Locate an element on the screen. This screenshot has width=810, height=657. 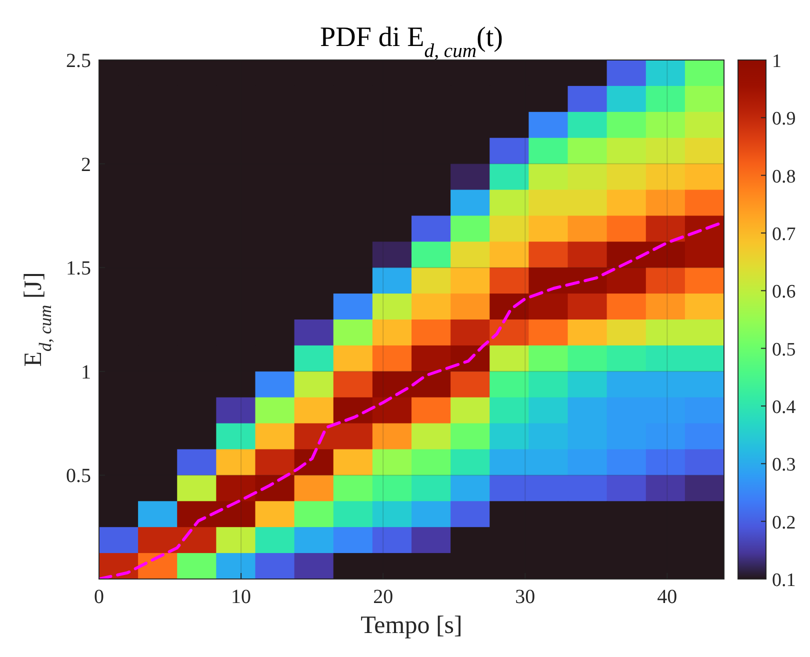
x-tick-label: 40 is located at coordinates (667, 597).